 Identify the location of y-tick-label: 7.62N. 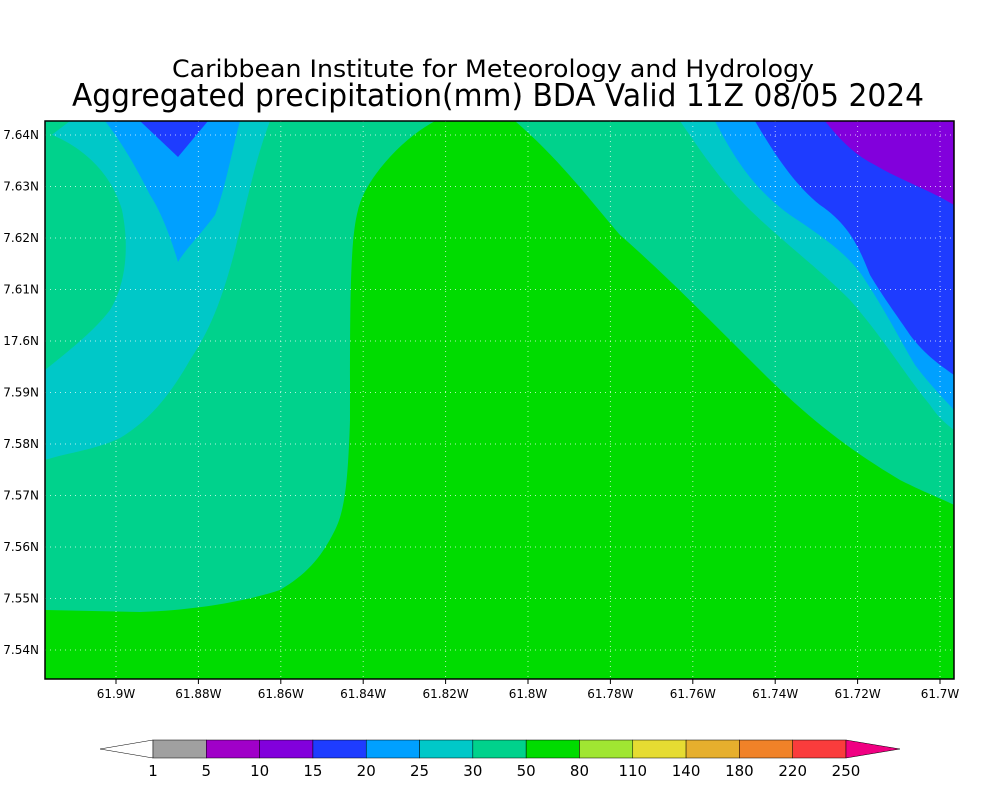
(21, 238).